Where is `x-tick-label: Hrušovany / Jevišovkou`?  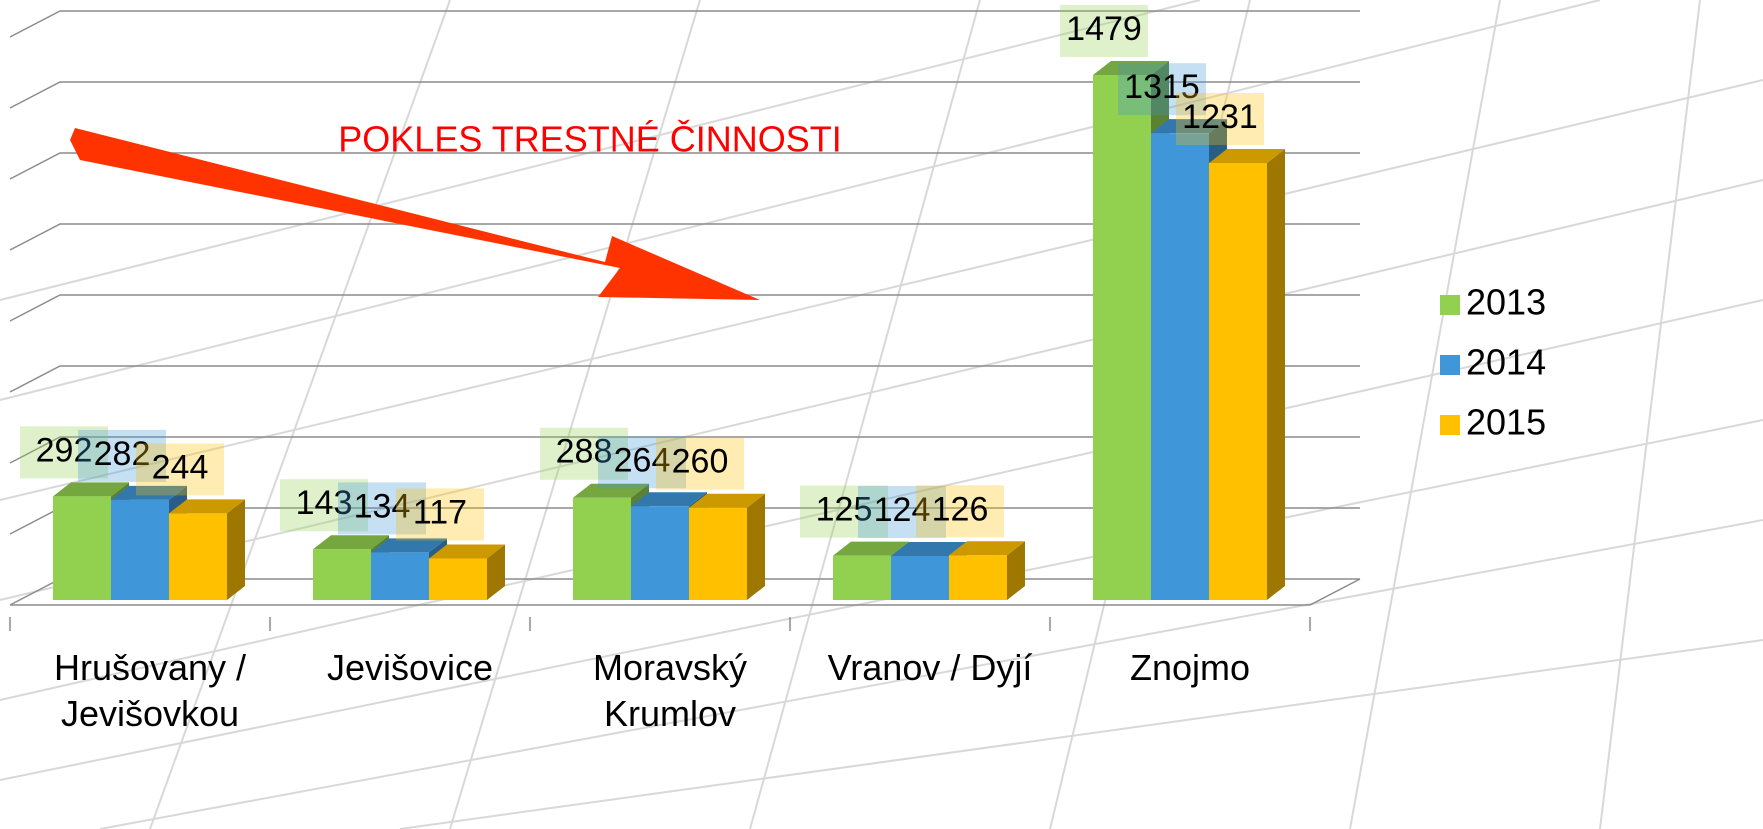
x-tick-label: Hrušovany / Jevišovkou is located at coordinates (150, 690).